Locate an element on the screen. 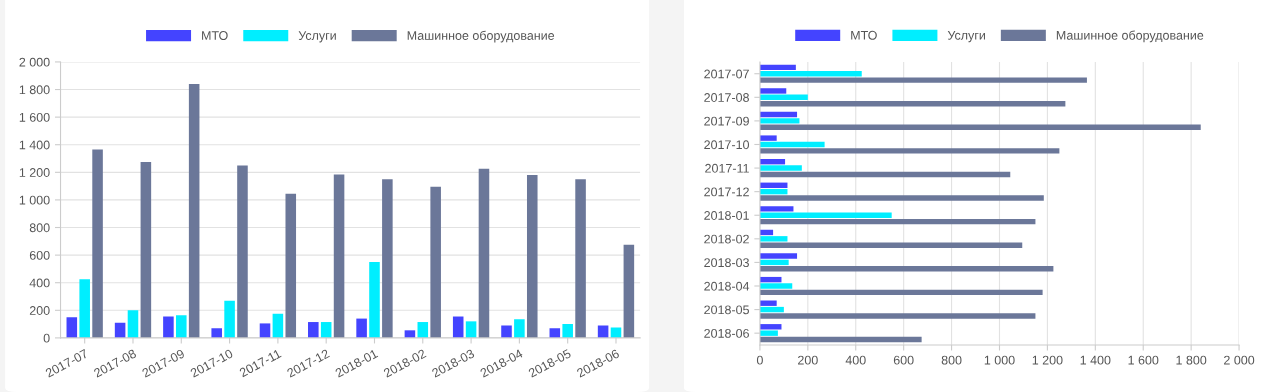 This screenshot has height=392, width=1288. y-tick-label: 2 000 is located at coordinates (34, 62).